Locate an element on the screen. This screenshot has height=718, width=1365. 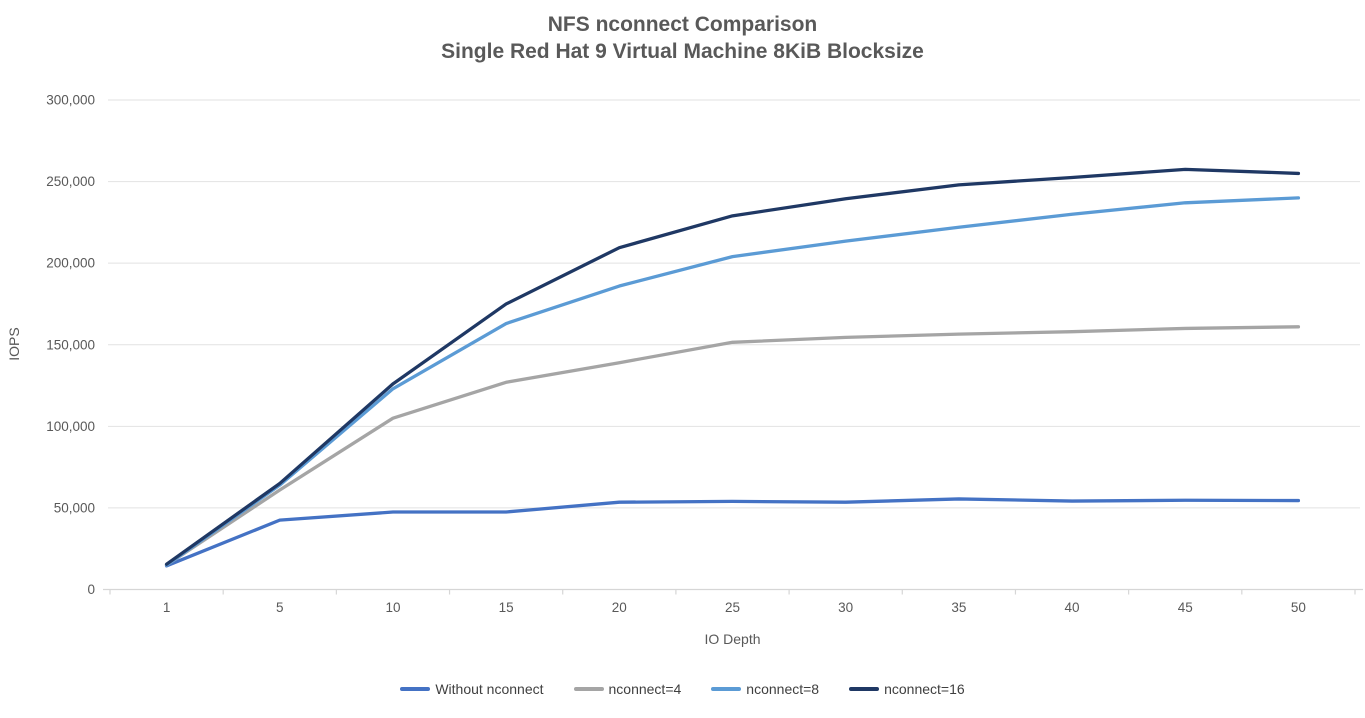
legend-item-nconnect-16: nconnect=16 is located at coordinates (907, 689).